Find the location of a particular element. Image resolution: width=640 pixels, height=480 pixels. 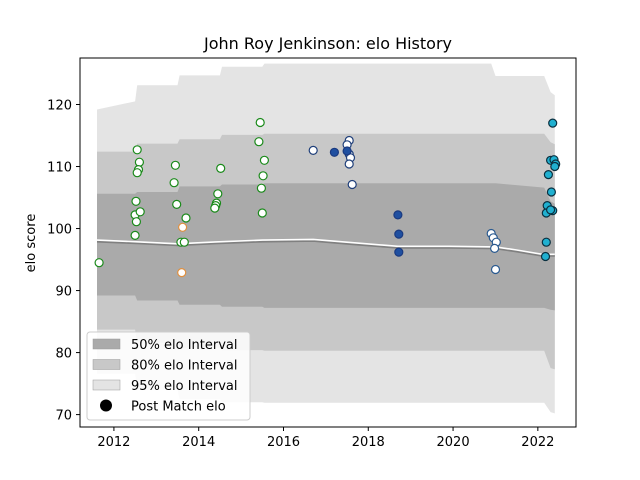

y-axis: 70 80 90 100 110 120 is located at coordinates (63, 261).